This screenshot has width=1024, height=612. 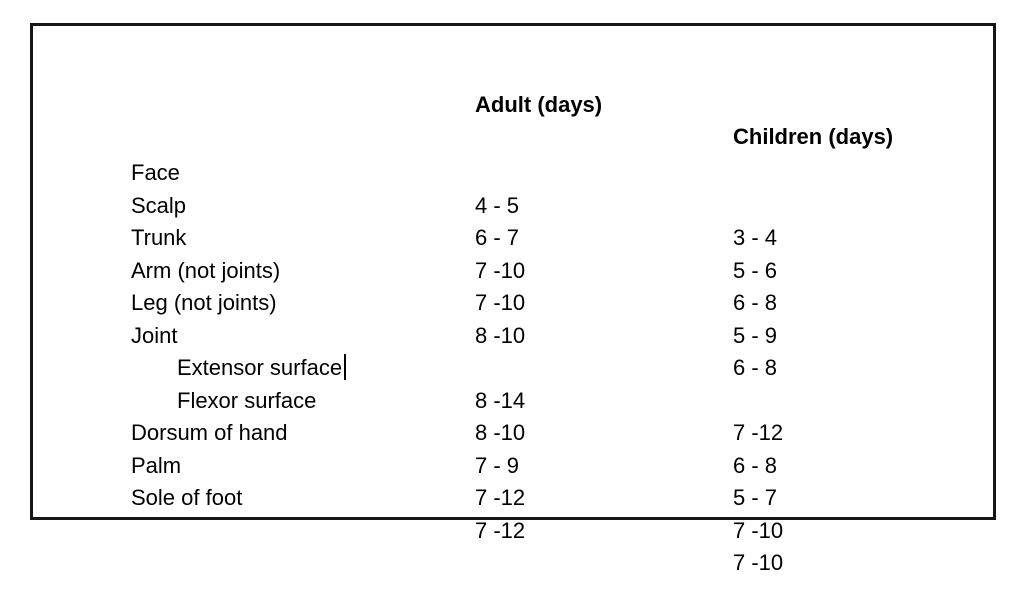 I want to click on row-label: Extensor surface, so click(x=262, y=368).